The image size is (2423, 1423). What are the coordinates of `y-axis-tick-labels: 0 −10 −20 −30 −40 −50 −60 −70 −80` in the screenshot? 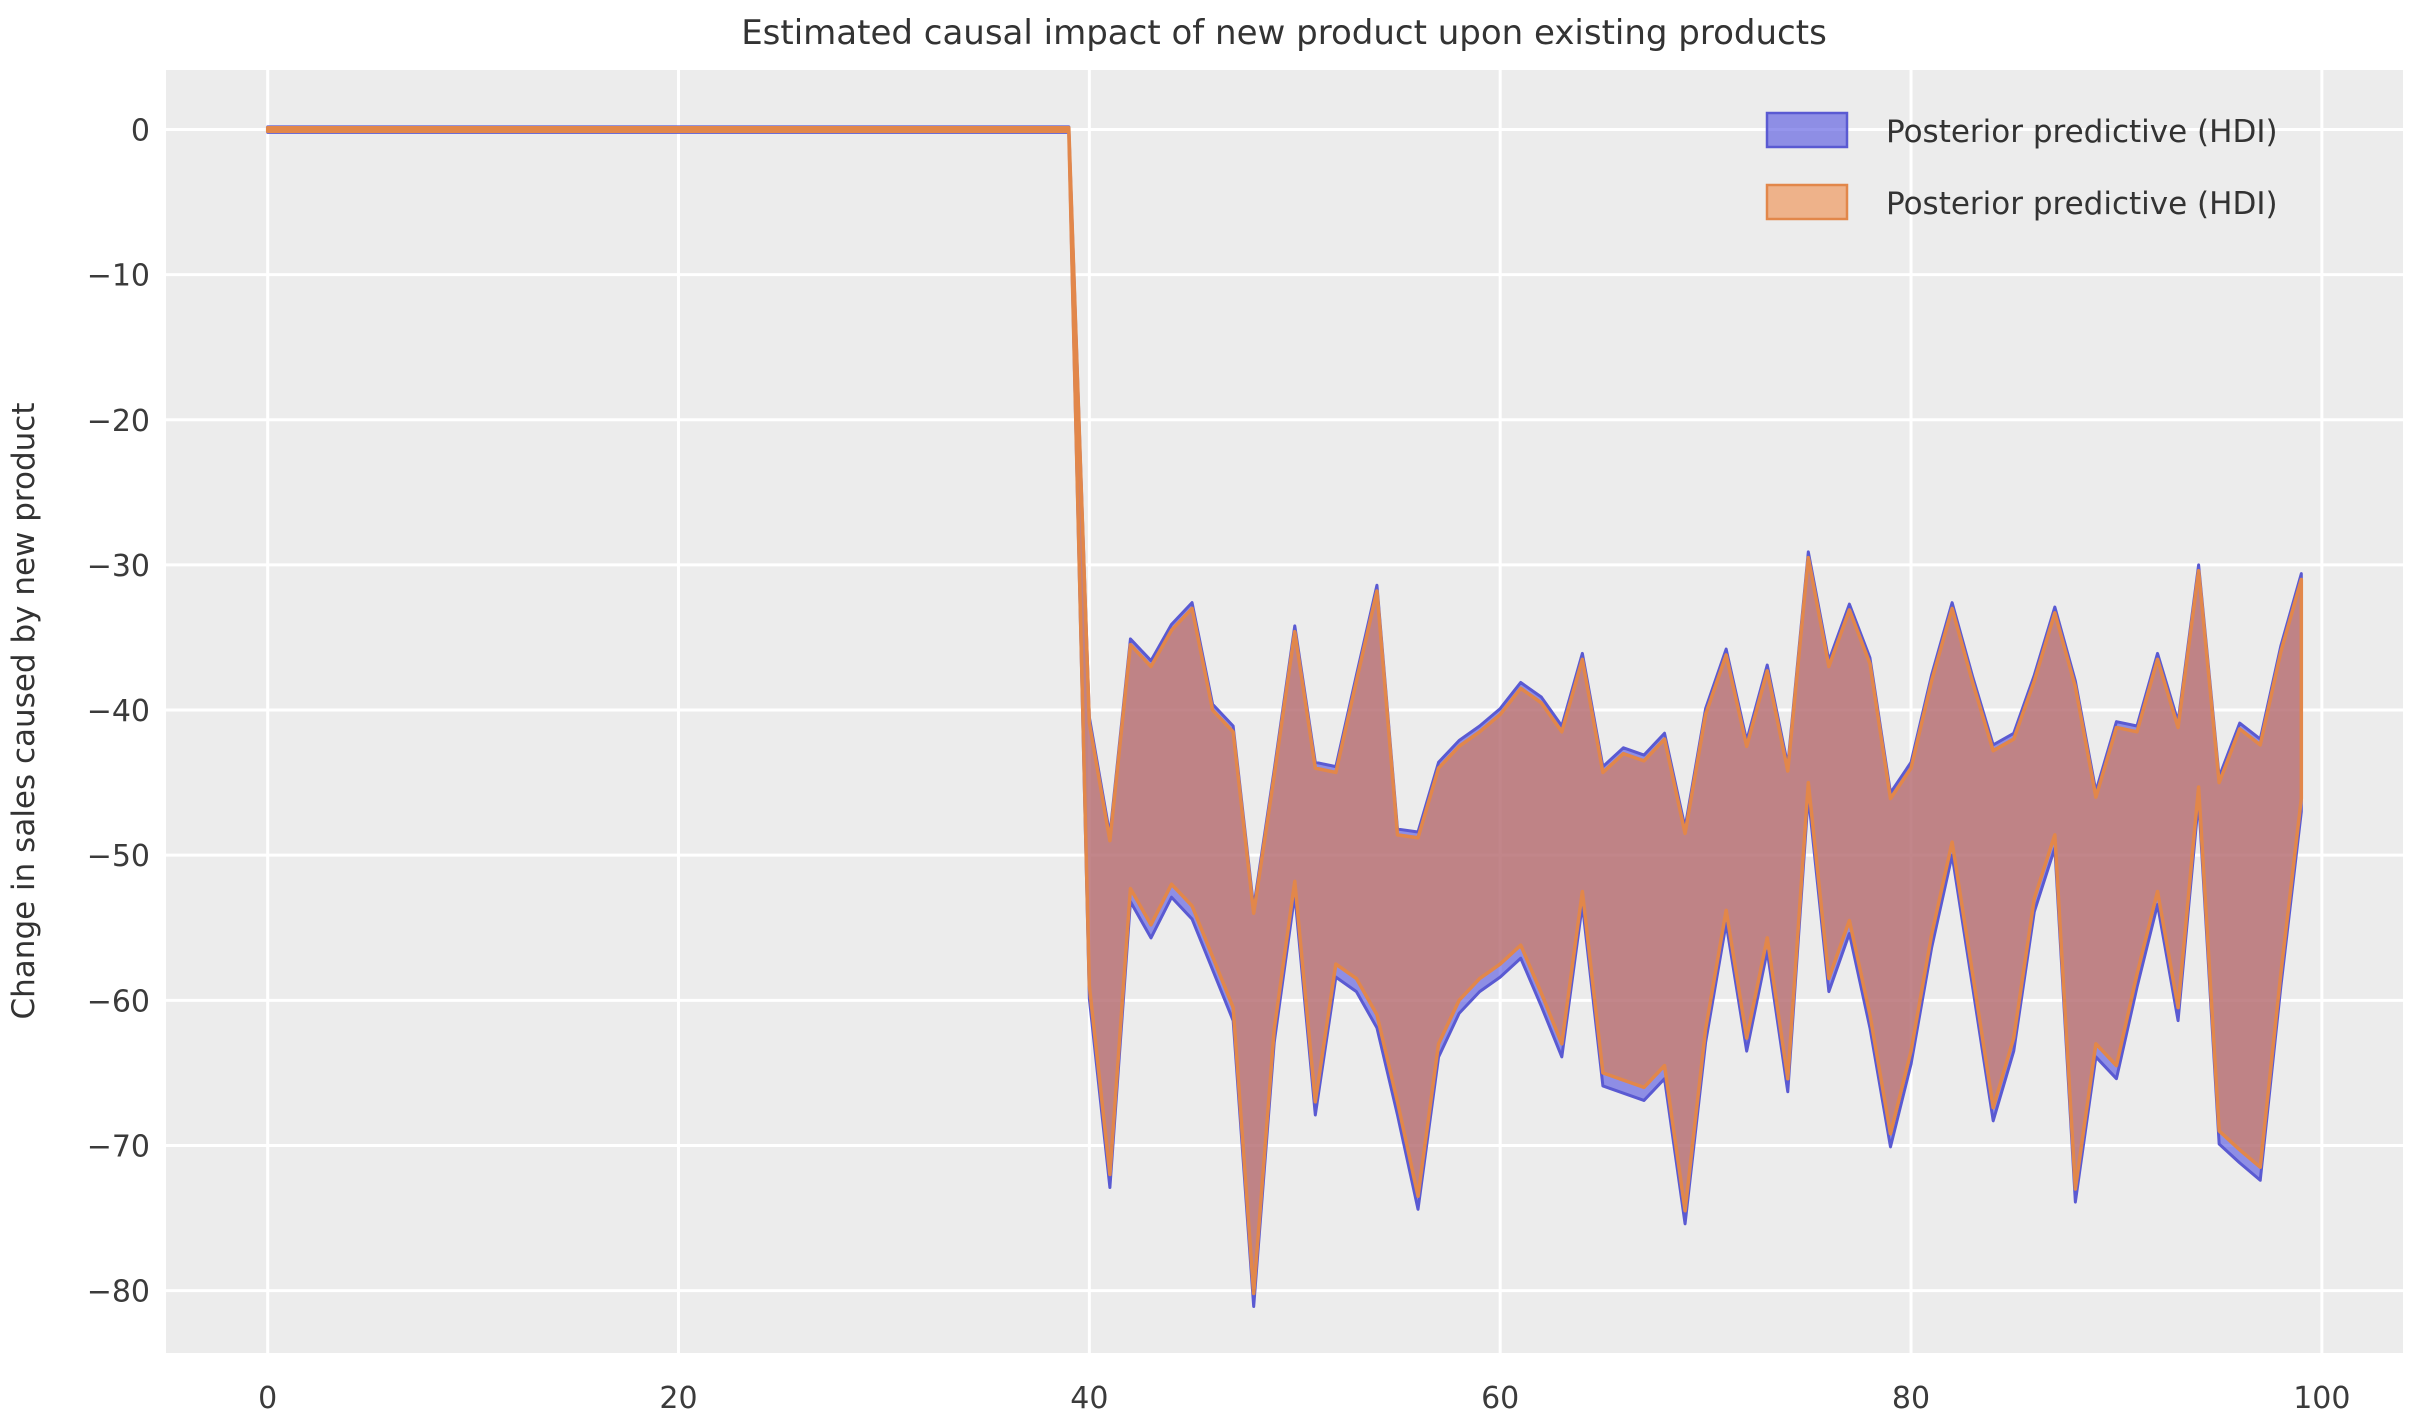 It's located at (118, 712).